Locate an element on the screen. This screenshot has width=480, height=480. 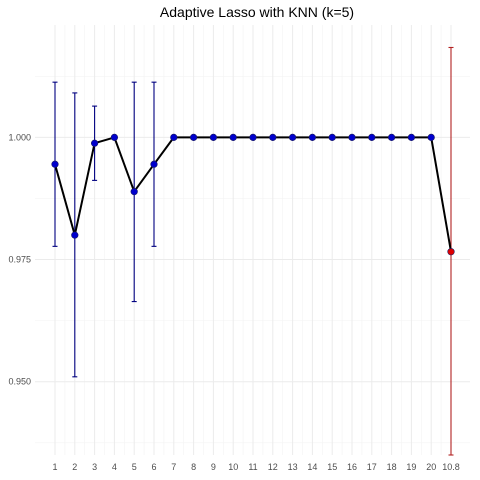
x-tick-label: 10.8 is located at coordinates (451, 467).